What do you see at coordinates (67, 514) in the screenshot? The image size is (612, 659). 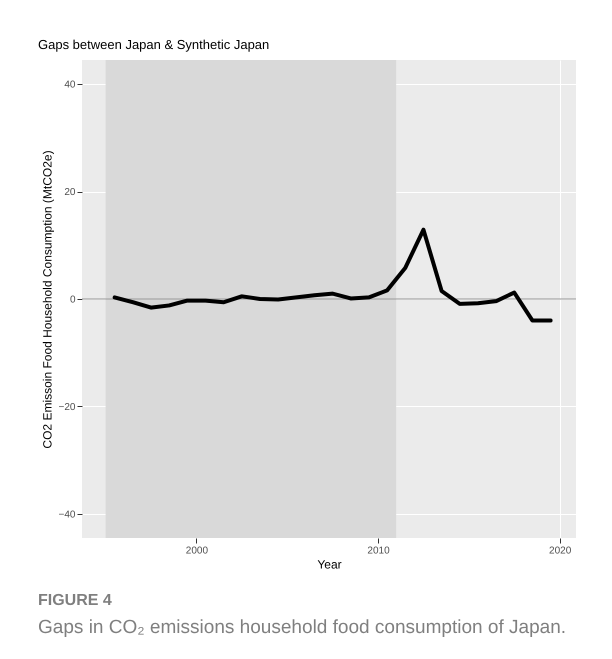 I see `y-tick-label: −40` at bounding box center [67, 514].